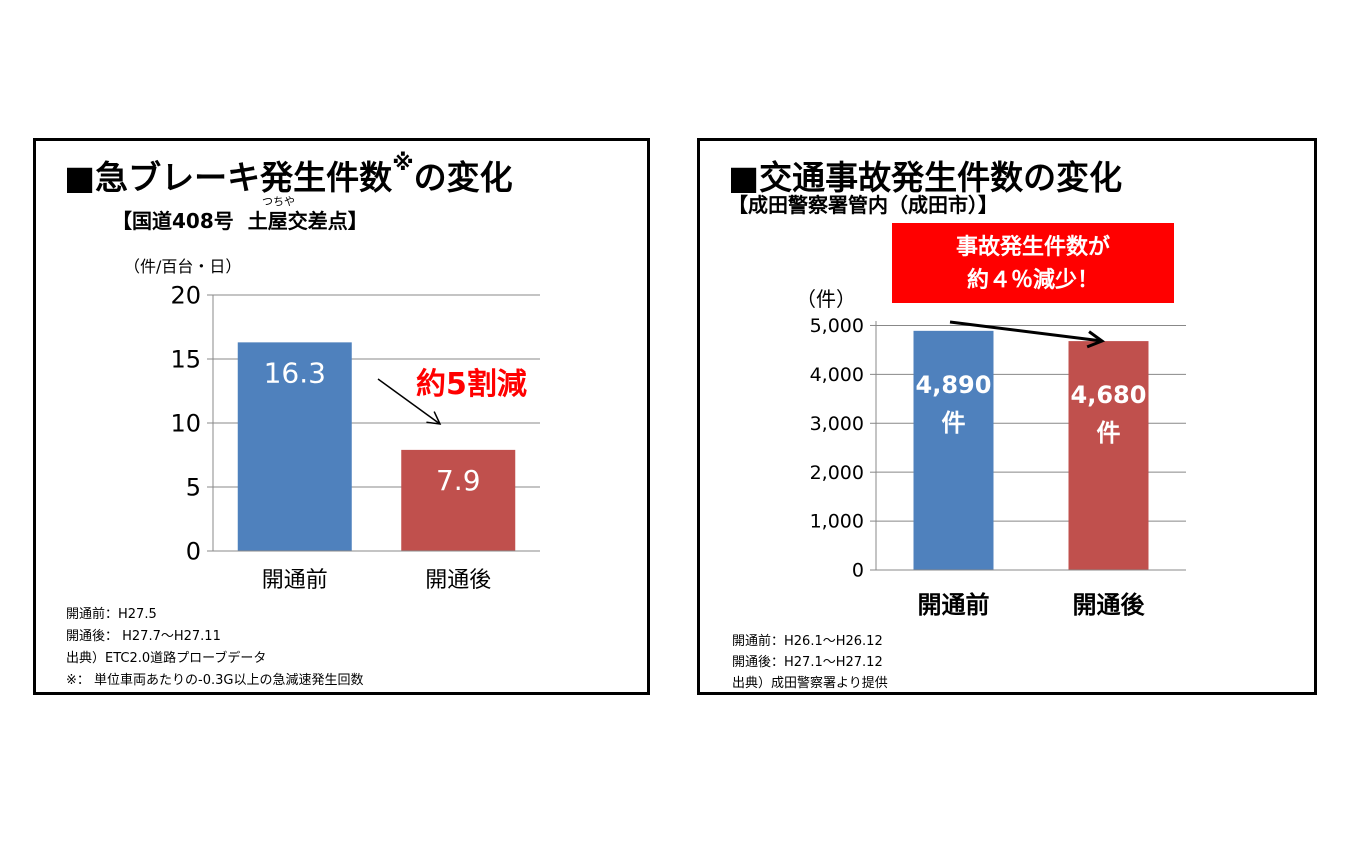 This screenshot has width=1350, height=844. What do you see at coordinates (355, 437) in the screenshot?
I see `left-bar-chart: 0 5 10 15 20 開通前 16.3 開通後 7.9` at bounding box center [355, 437].